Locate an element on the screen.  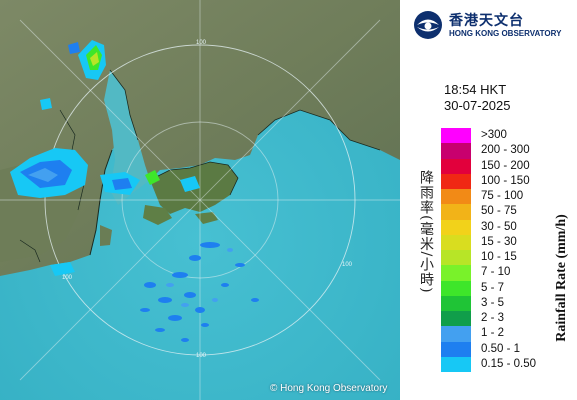
legend-title-english: Rainfall Rate (mm/h) is located at coordinates (561, 278).